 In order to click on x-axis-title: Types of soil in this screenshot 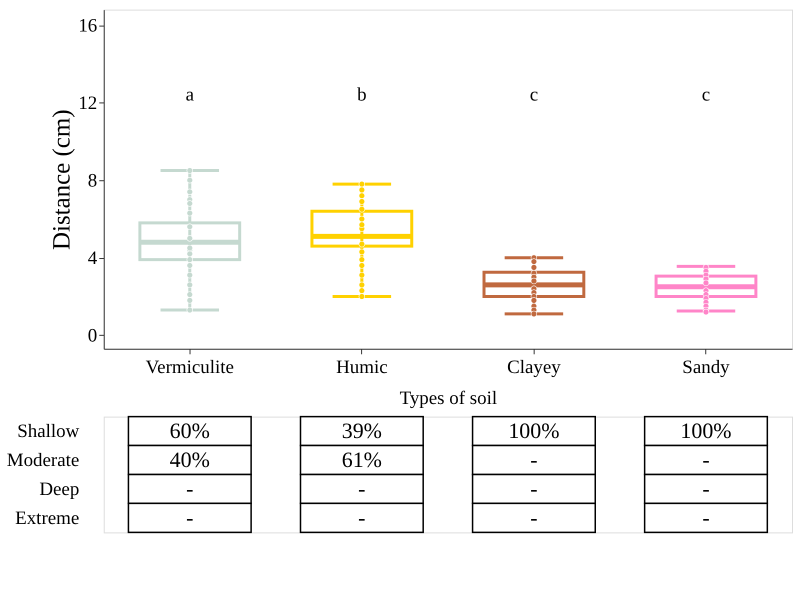, I will do `click(449, 399)`.